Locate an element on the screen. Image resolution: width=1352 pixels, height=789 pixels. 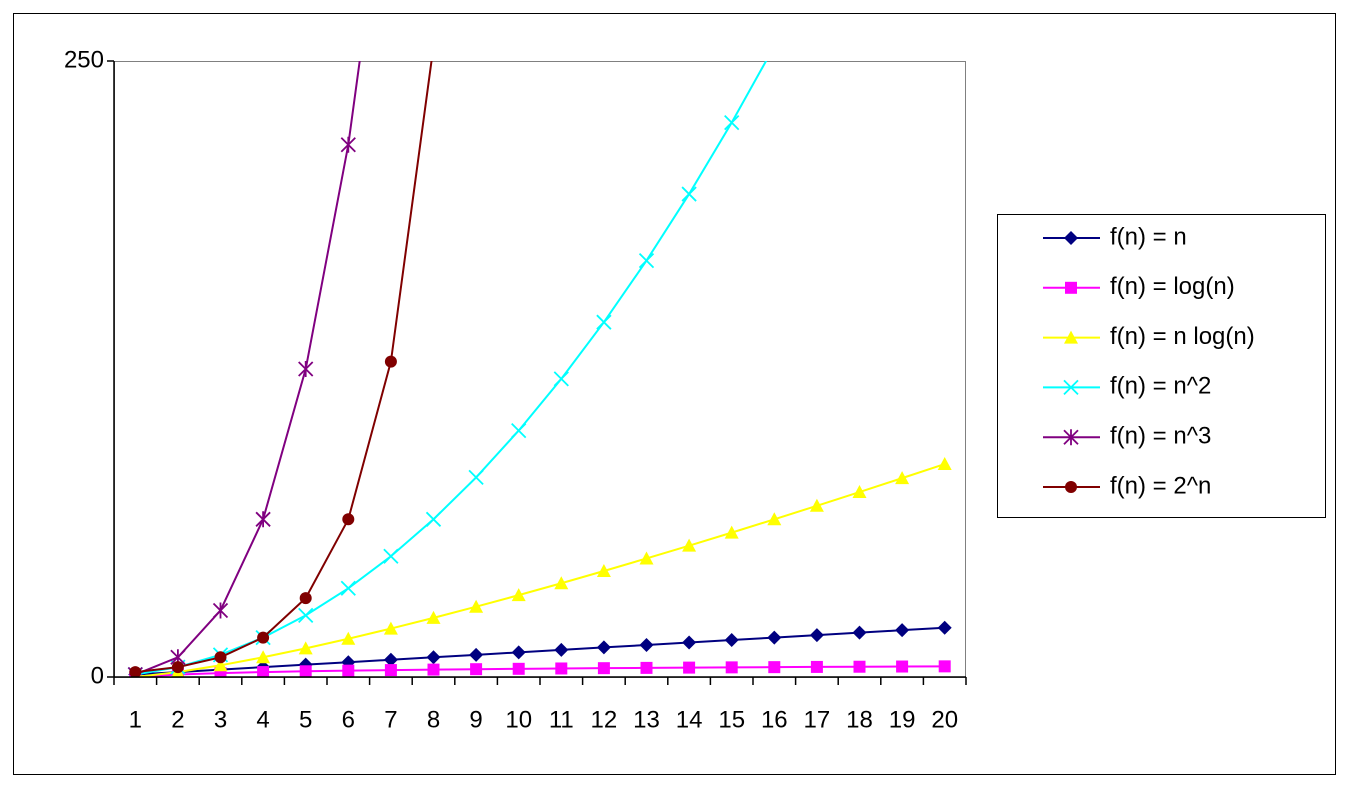
legend-label: f(n) = n^3 is located at coordinates (1160, 436).